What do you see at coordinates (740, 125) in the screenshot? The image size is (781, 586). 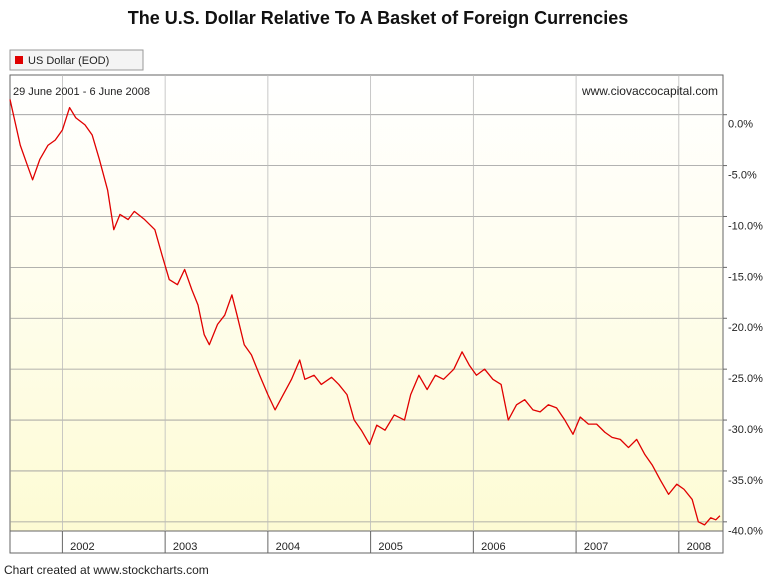 I see `y-tick-label: 0.0%` at bounding box center [740, 125].